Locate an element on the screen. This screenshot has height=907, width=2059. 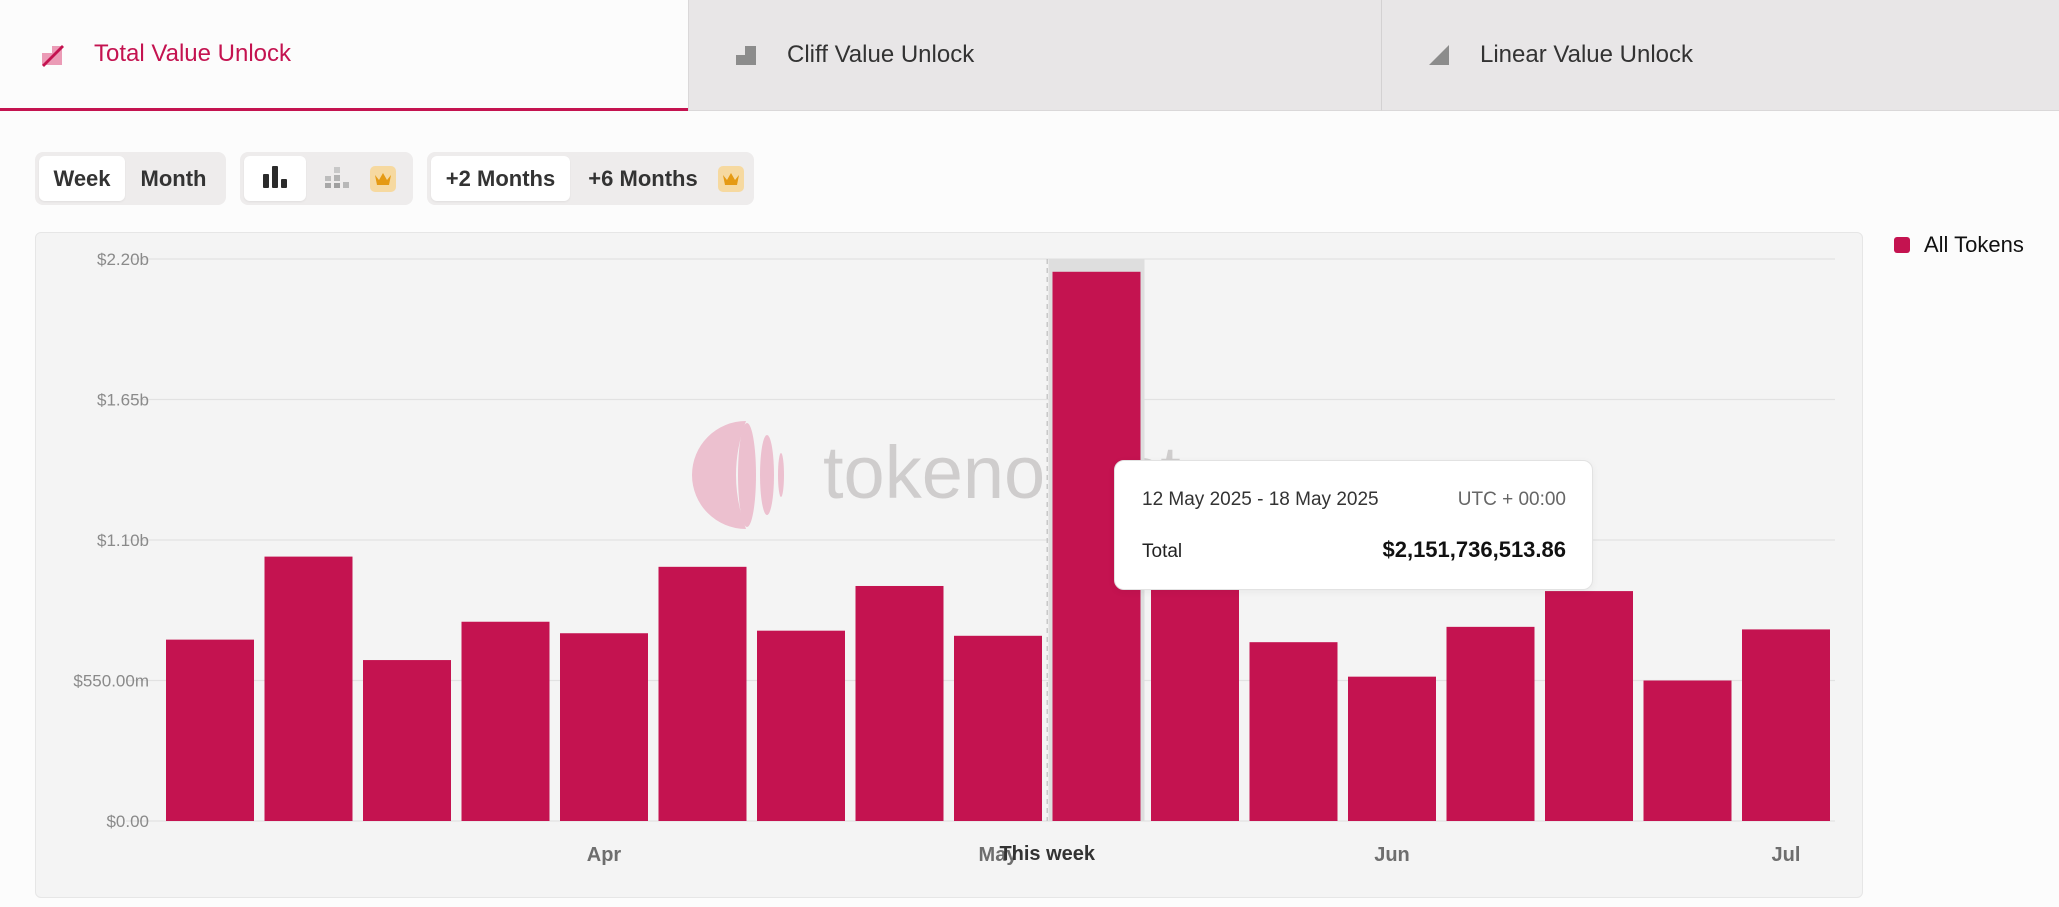
chart-style-selector is located at coordinates (326, 178).